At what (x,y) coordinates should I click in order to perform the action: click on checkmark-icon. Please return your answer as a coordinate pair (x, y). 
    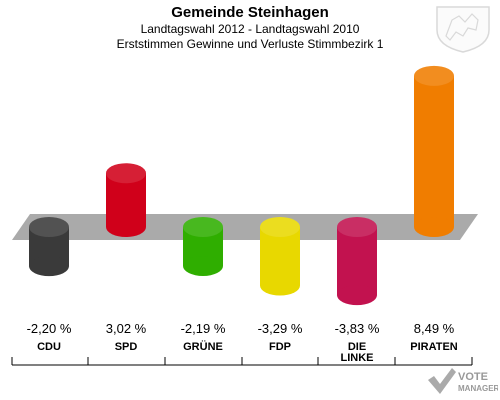
    Looking at the image, I should click on (442, 381).